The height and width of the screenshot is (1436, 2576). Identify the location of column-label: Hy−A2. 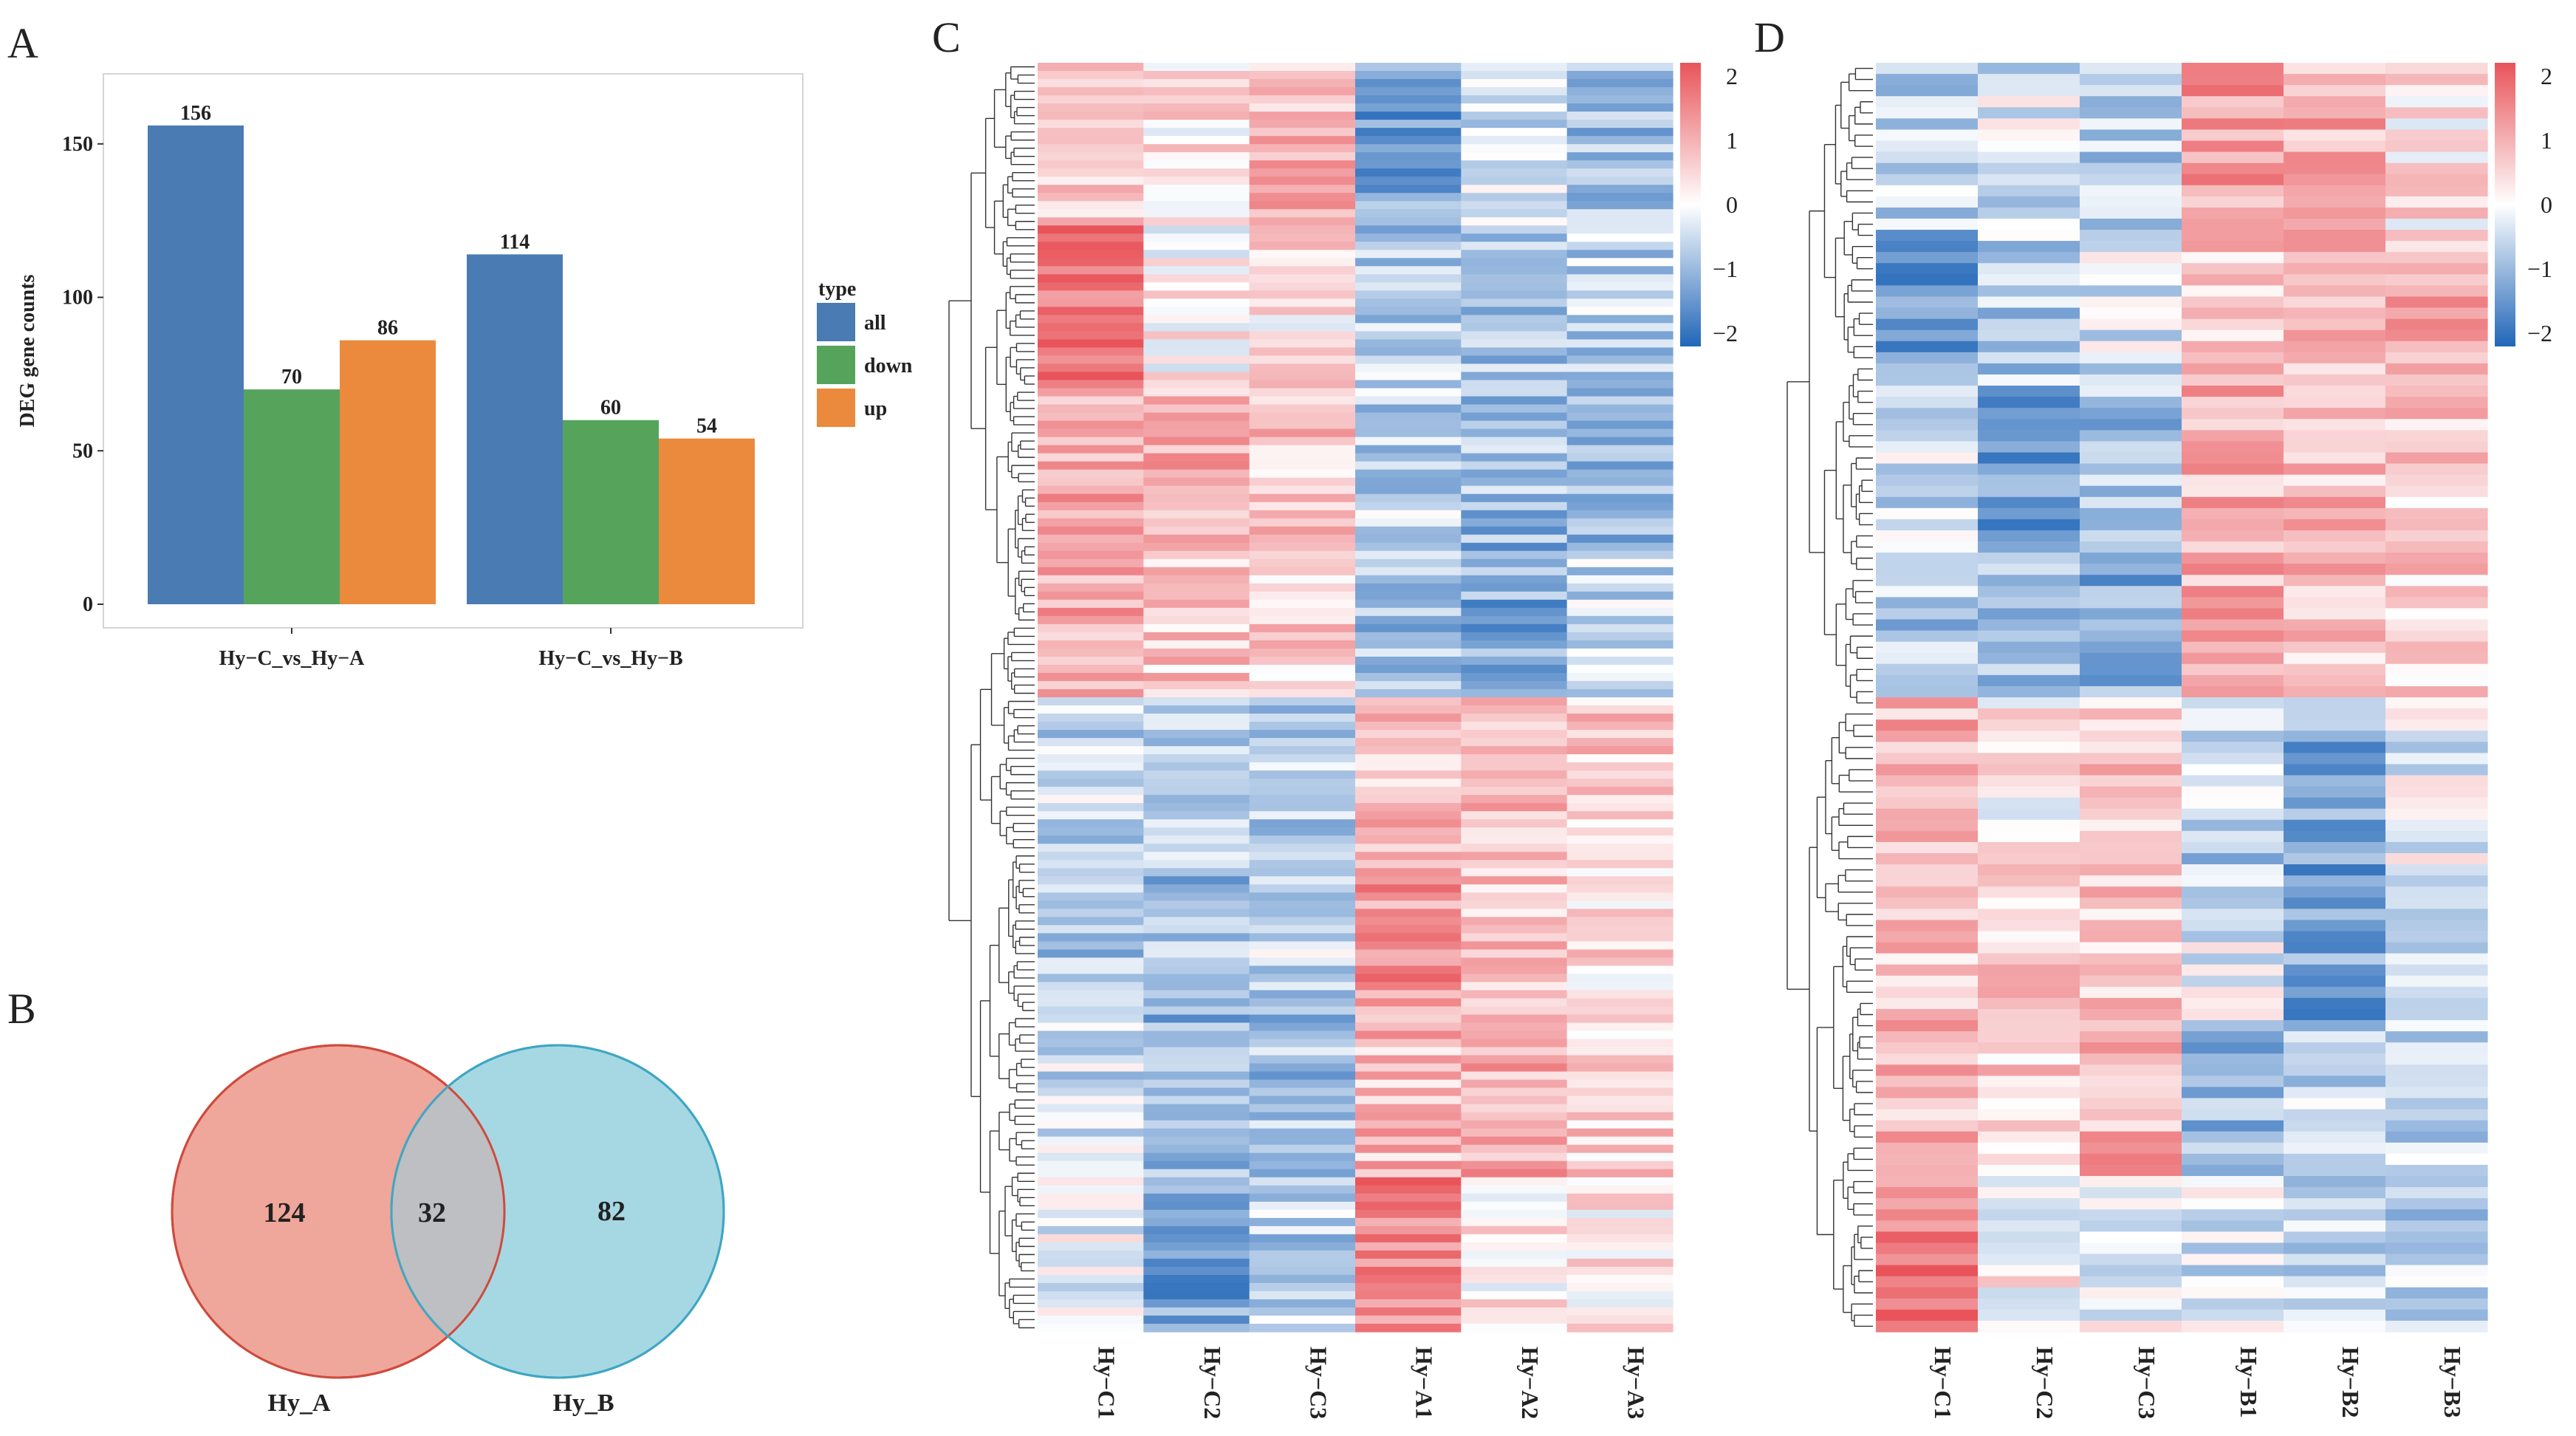
(1530, 1383).